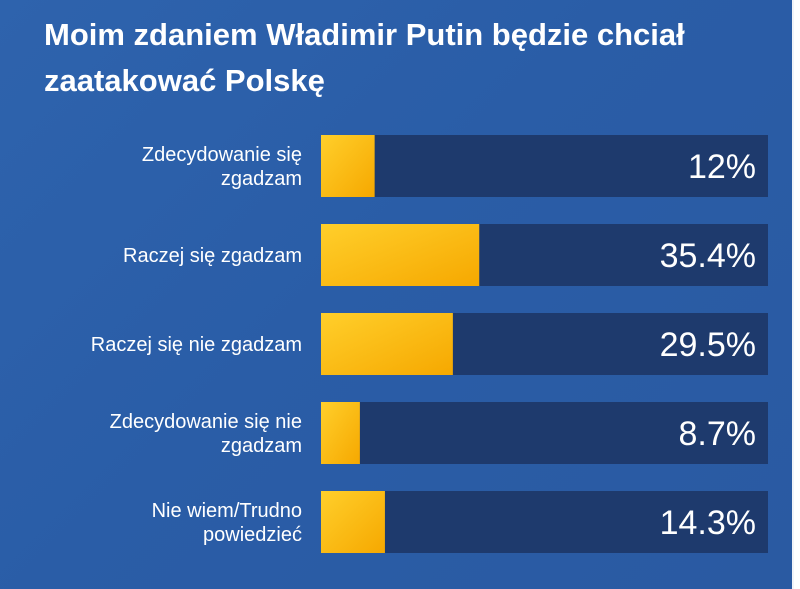 The image size is (800, 589). Describe the element at coordinates (206, 434) in the screenshot. I see `category-label: Zdecydowanie się nie zgadzam` at that location.